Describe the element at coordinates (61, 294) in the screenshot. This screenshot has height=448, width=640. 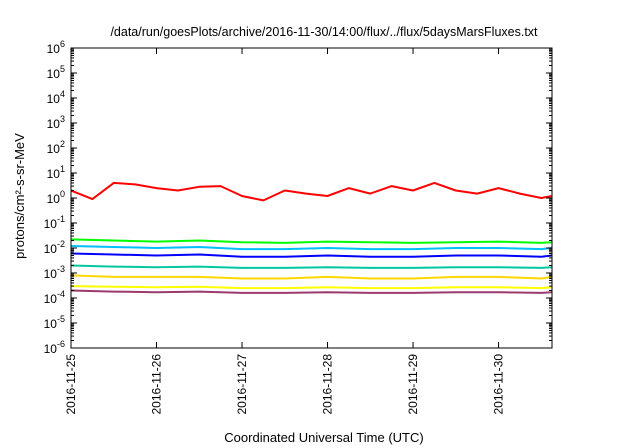
I see `y-tick-label-exponent: -4` at that location.